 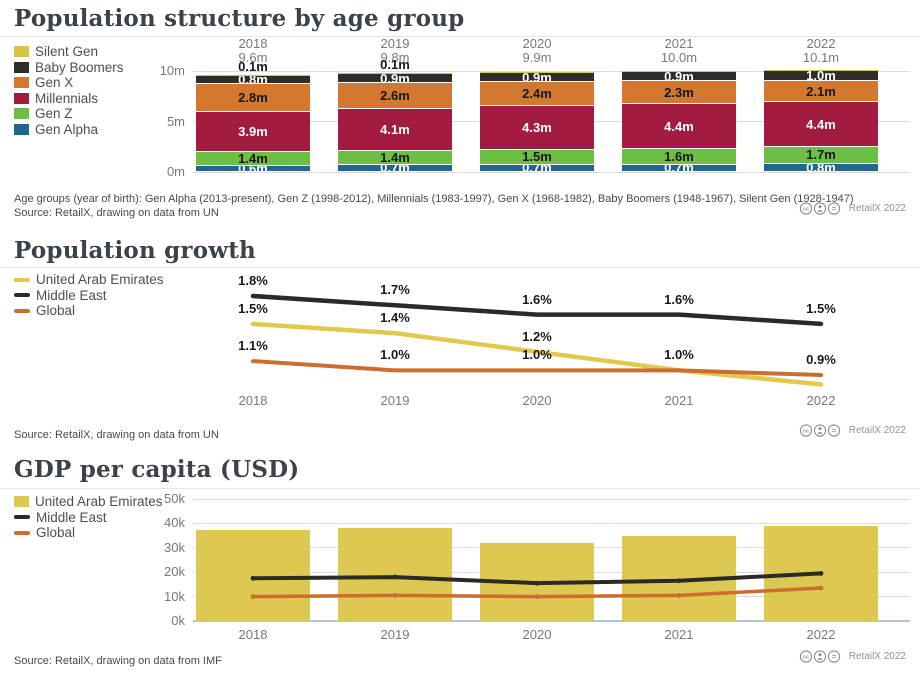 What do you see at coordinates (537, 94) in the screenshot?
I see `bar-segment-gen-x: 2.4m` at bounding box center [537, 94].